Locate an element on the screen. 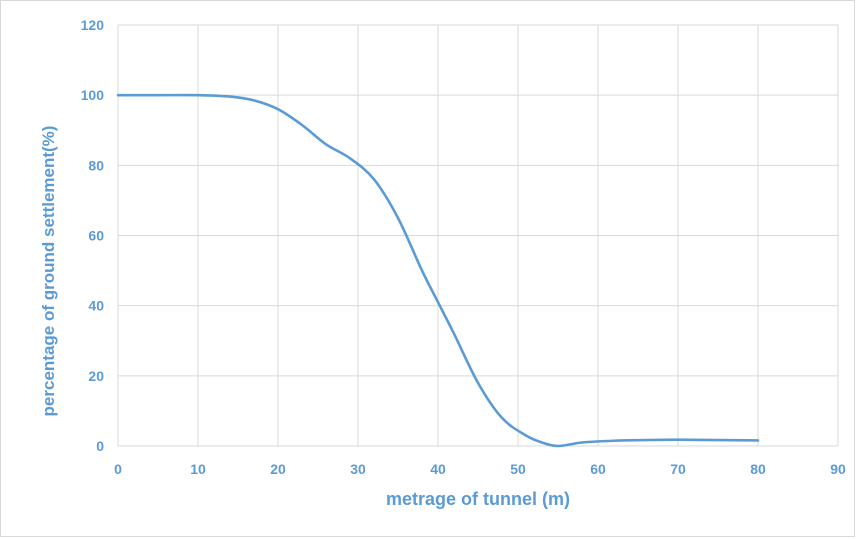  x-axis-title: metrage of tunnel (m) is located at coordinates (478, 499).